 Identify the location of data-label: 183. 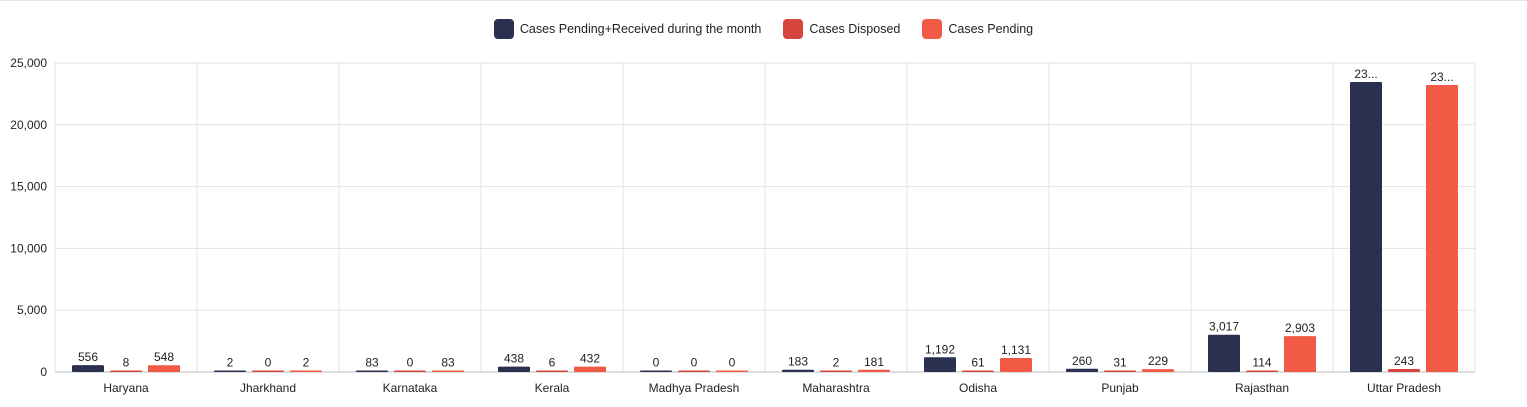
(798, 362).